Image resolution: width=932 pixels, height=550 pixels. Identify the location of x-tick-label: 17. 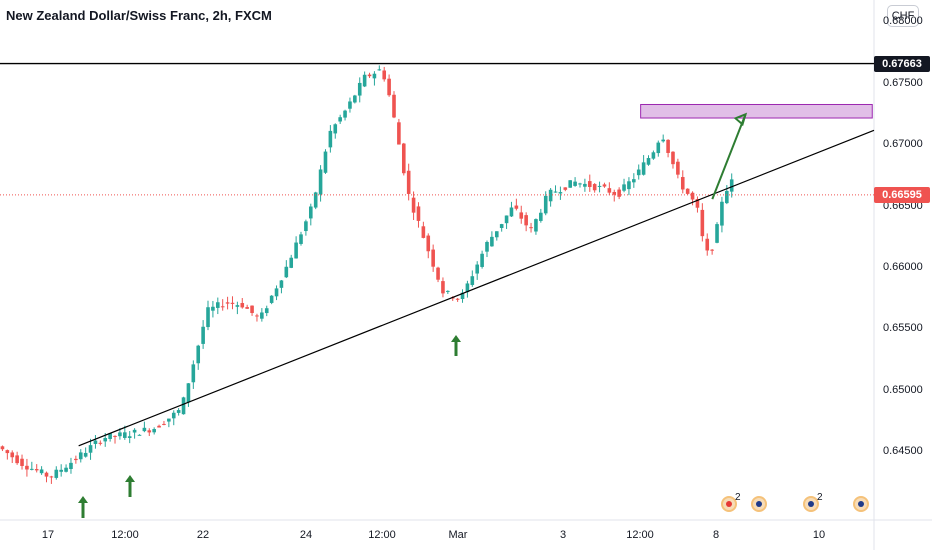
(48, 535).